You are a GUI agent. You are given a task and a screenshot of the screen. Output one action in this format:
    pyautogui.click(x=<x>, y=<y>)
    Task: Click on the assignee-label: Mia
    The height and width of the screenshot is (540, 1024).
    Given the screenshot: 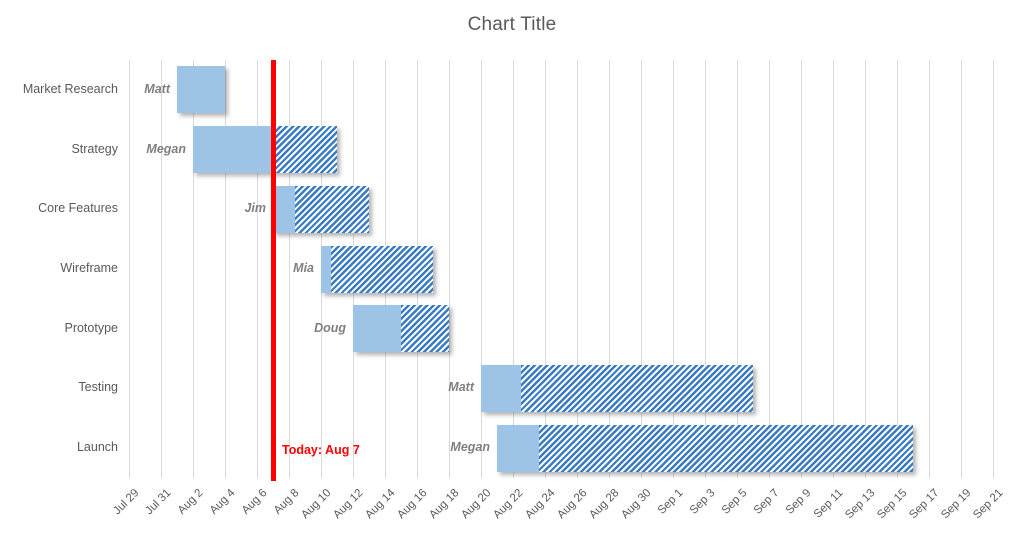 What is the action you would take?
    pyautogui.click(x=303, y=268)
    